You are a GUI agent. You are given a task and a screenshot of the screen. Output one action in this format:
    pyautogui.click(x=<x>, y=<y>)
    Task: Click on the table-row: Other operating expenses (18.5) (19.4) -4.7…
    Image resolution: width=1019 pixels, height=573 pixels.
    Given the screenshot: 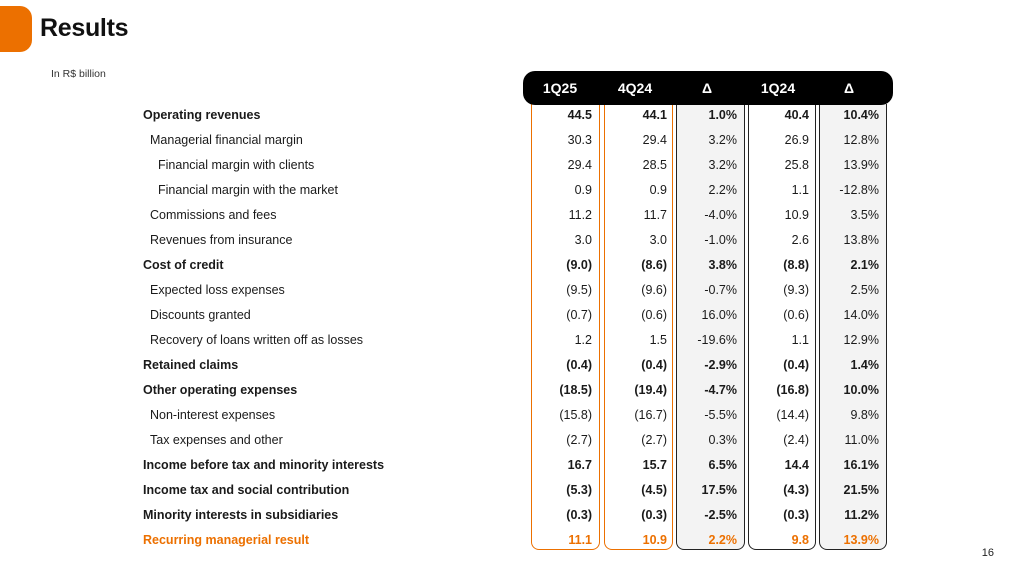 What is the action you would take?
    pyautogui.click(x=509, y=391)
    